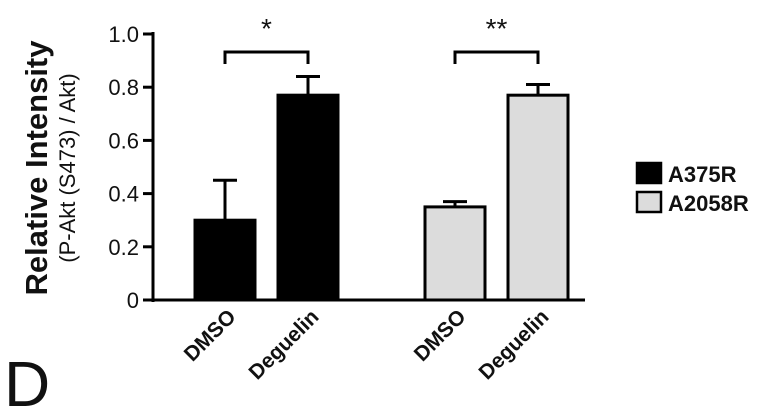  I want to click on x-axis-labels: DMSO Deguelin DMSO Deguelin, so click(367, 344).